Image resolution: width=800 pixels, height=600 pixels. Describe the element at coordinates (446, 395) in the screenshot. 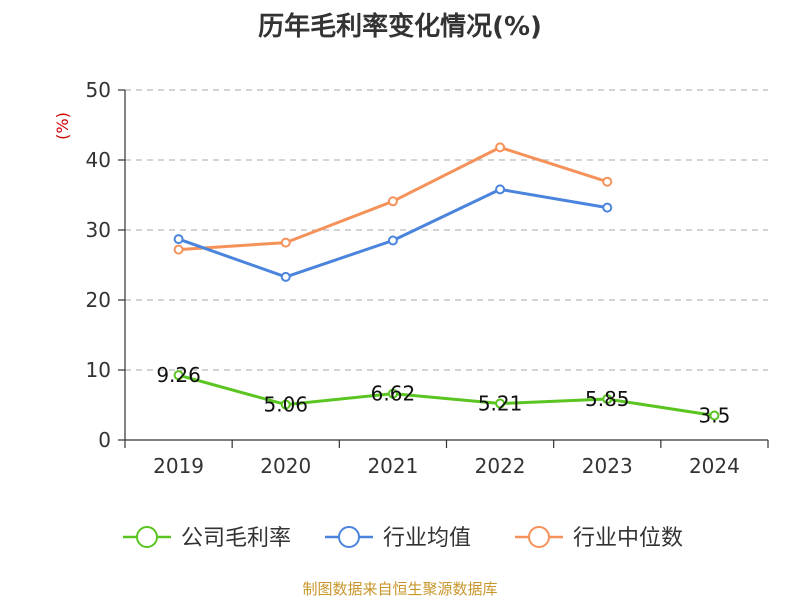

I see `series-line` at that location.